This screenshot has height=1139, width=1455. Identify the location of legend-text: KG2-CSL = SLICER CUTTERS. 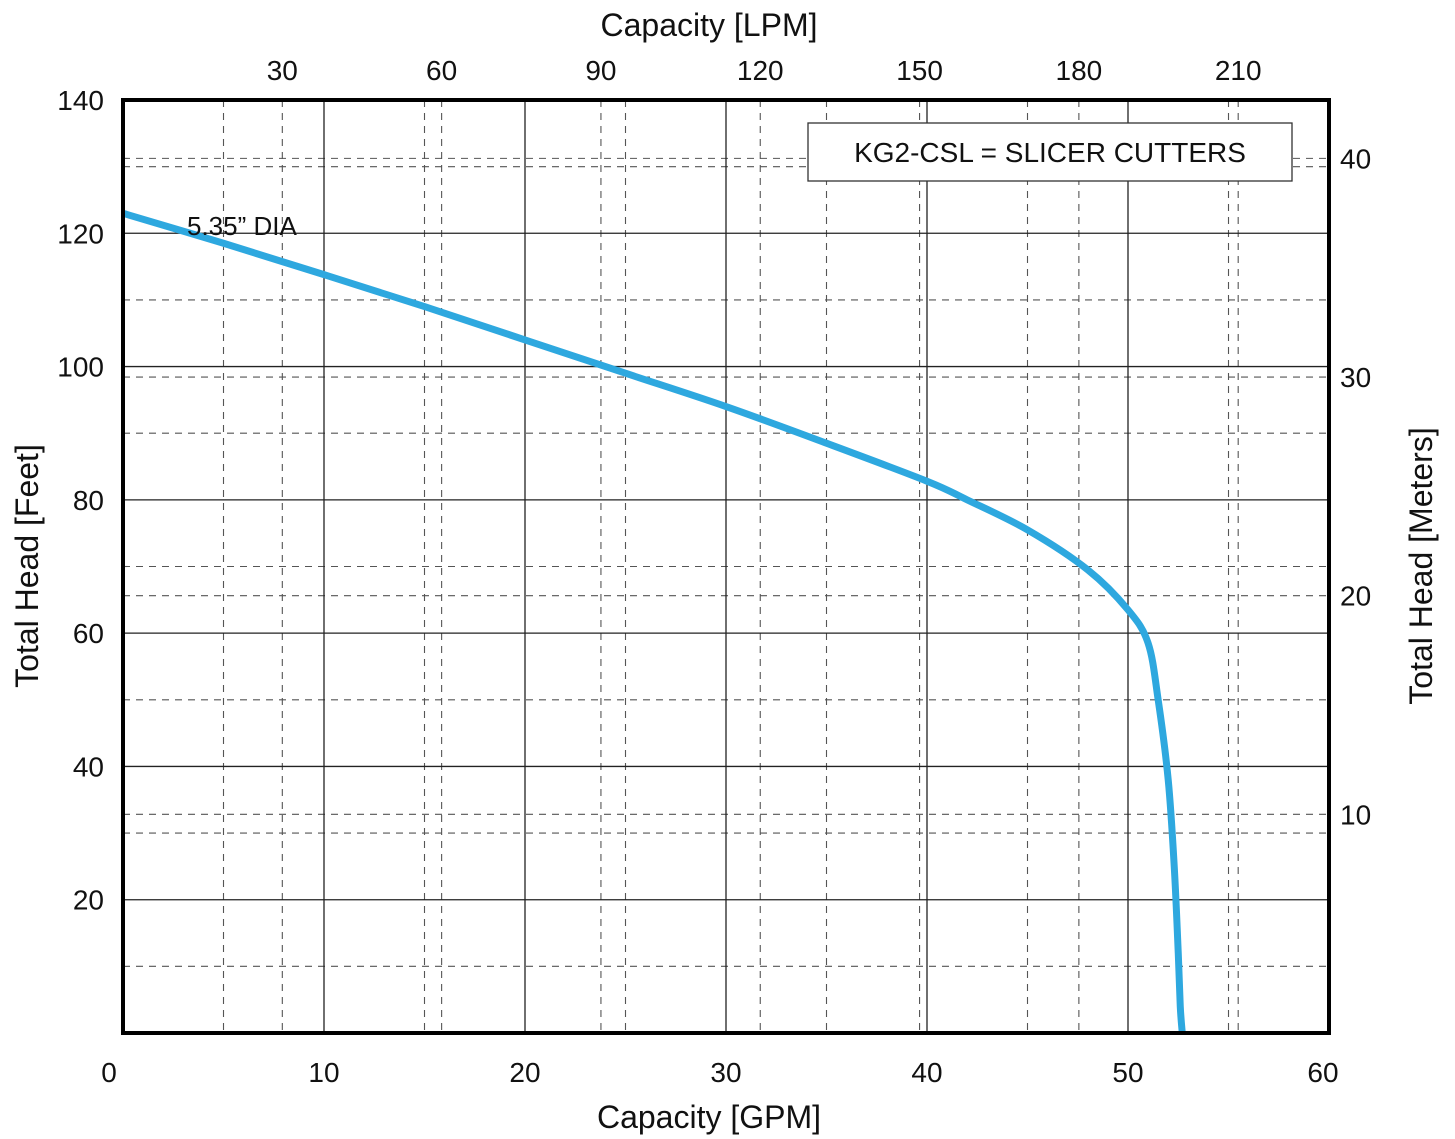
(1050, 152).